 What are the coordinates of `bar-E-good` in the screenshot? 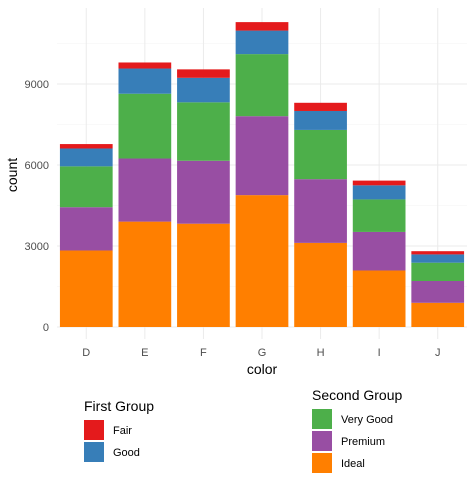 It's located at (145, 81).